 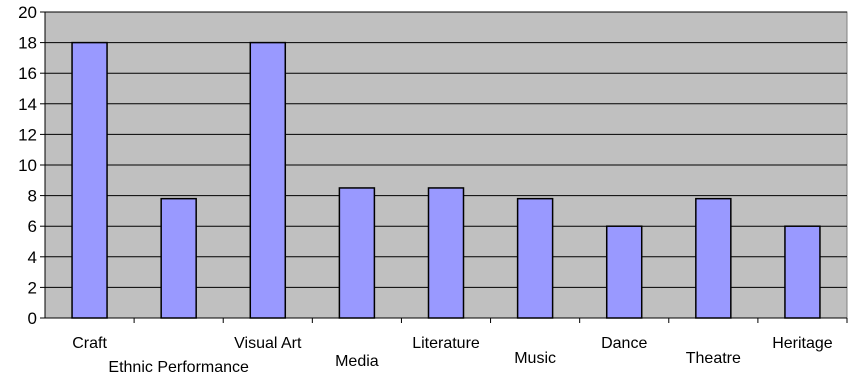 I want to click on x-category-label: Ethnic Performance, so click(x=178, y=366).